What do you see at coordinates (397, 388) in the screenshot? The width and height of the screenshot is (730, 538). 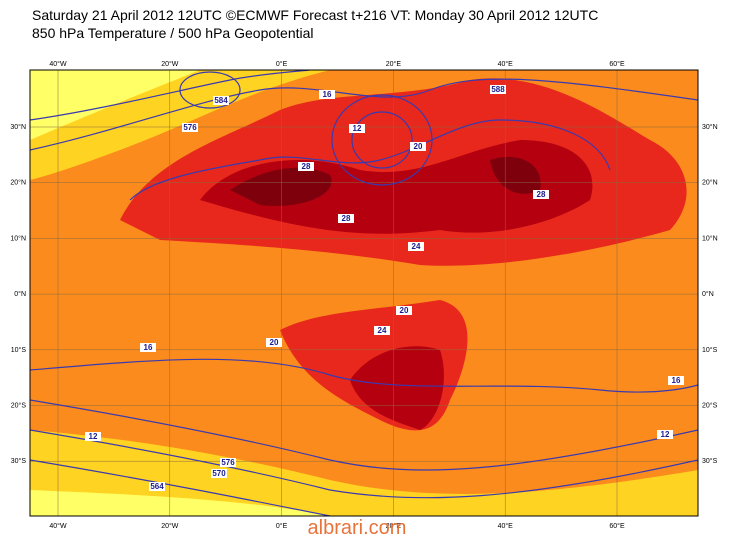 I see `very-hot-area` at bounding box center [397, 388].